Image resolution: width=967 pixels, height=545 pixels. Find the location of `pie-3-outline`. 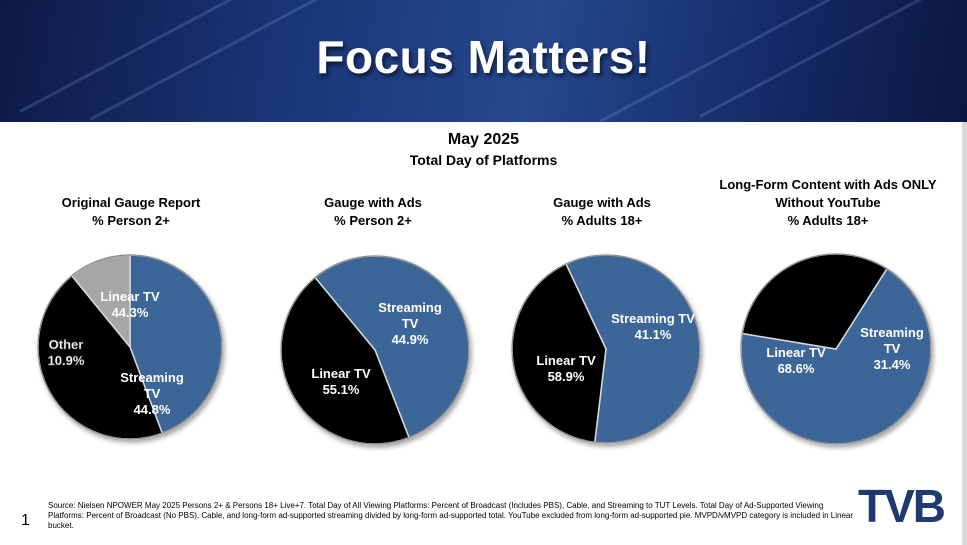

pie-3-outline is located at coordinates (606, 349).